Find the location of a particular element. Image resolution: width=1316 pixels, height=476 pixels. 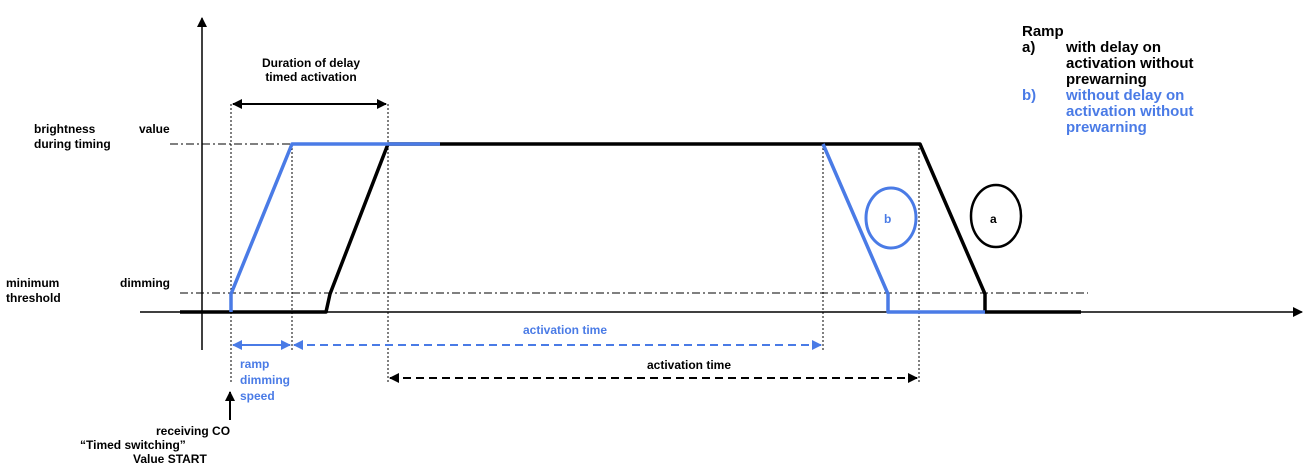

ramp-b-curve is located at coordinates (334, 227).